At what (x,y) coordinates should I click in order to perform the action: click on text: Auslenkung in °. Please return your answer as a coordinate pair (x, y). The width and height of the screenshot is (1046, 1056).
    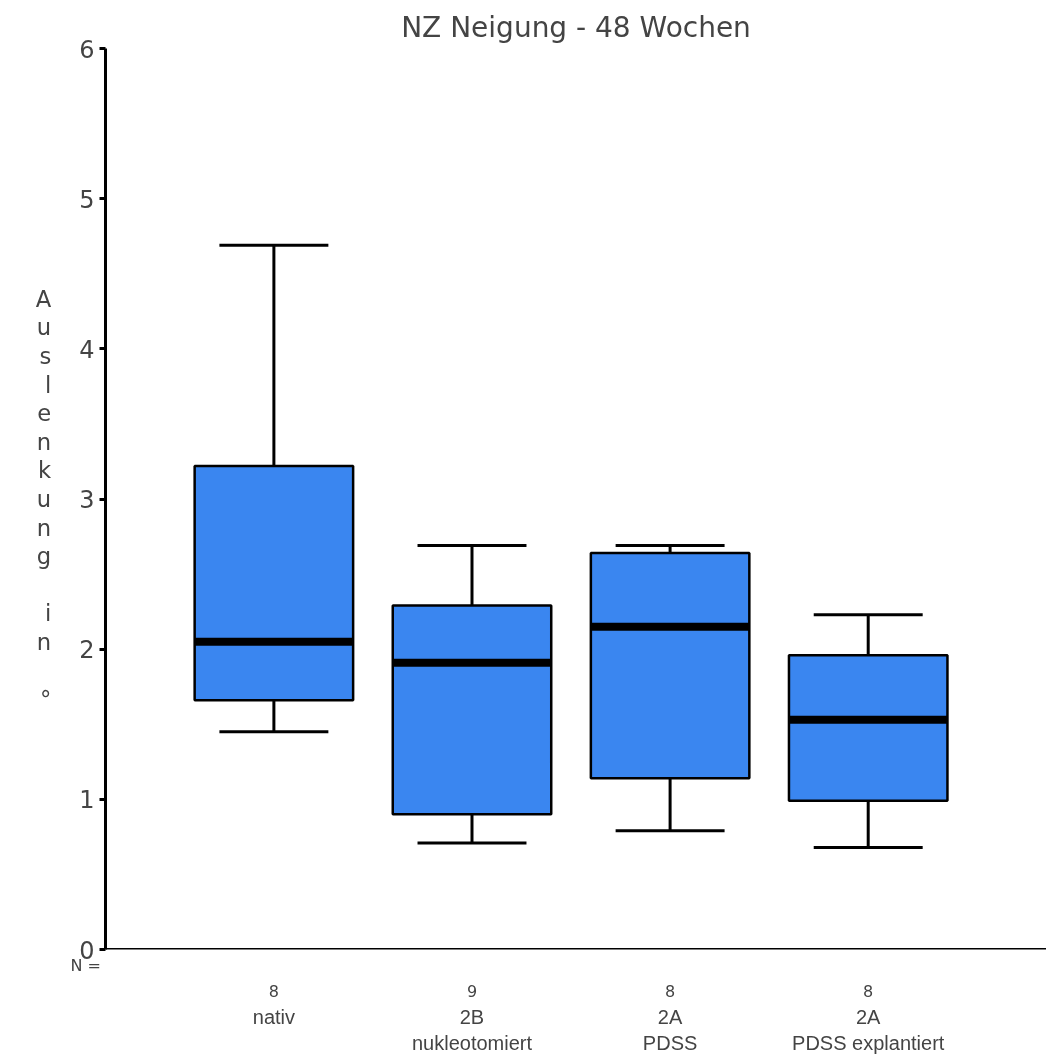
    Looking at the image, I should click on (43, 499).